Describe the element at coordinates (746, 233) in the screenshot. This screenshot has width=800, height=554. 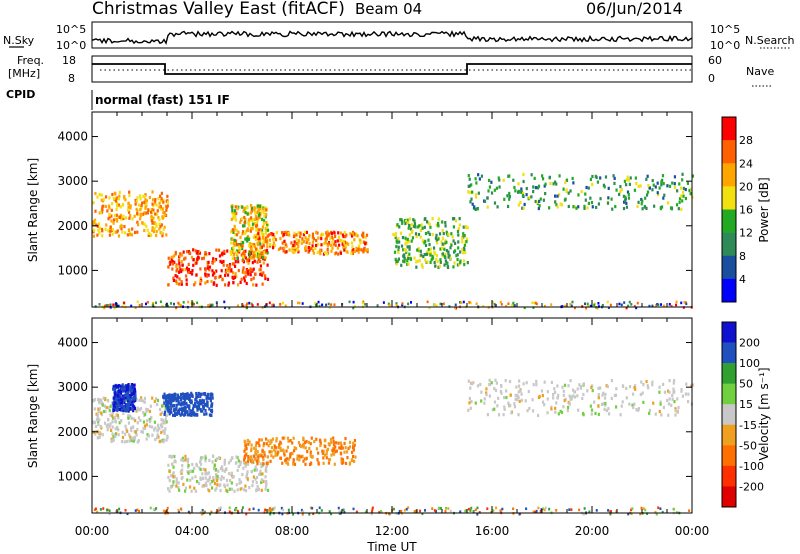
I see `colorbar-tick-label: 12` at that location.